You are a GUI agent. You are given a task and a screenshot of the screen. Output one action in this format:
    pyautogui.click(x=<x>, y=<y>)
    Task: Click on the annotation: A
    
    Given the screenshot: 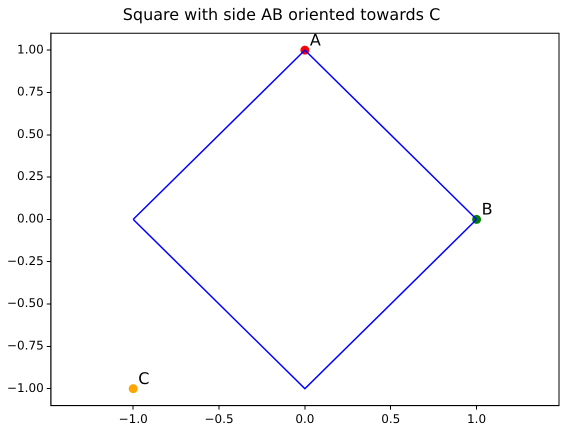 What is the action you would take?
    pyautogui.click(x=315, y=40)
    